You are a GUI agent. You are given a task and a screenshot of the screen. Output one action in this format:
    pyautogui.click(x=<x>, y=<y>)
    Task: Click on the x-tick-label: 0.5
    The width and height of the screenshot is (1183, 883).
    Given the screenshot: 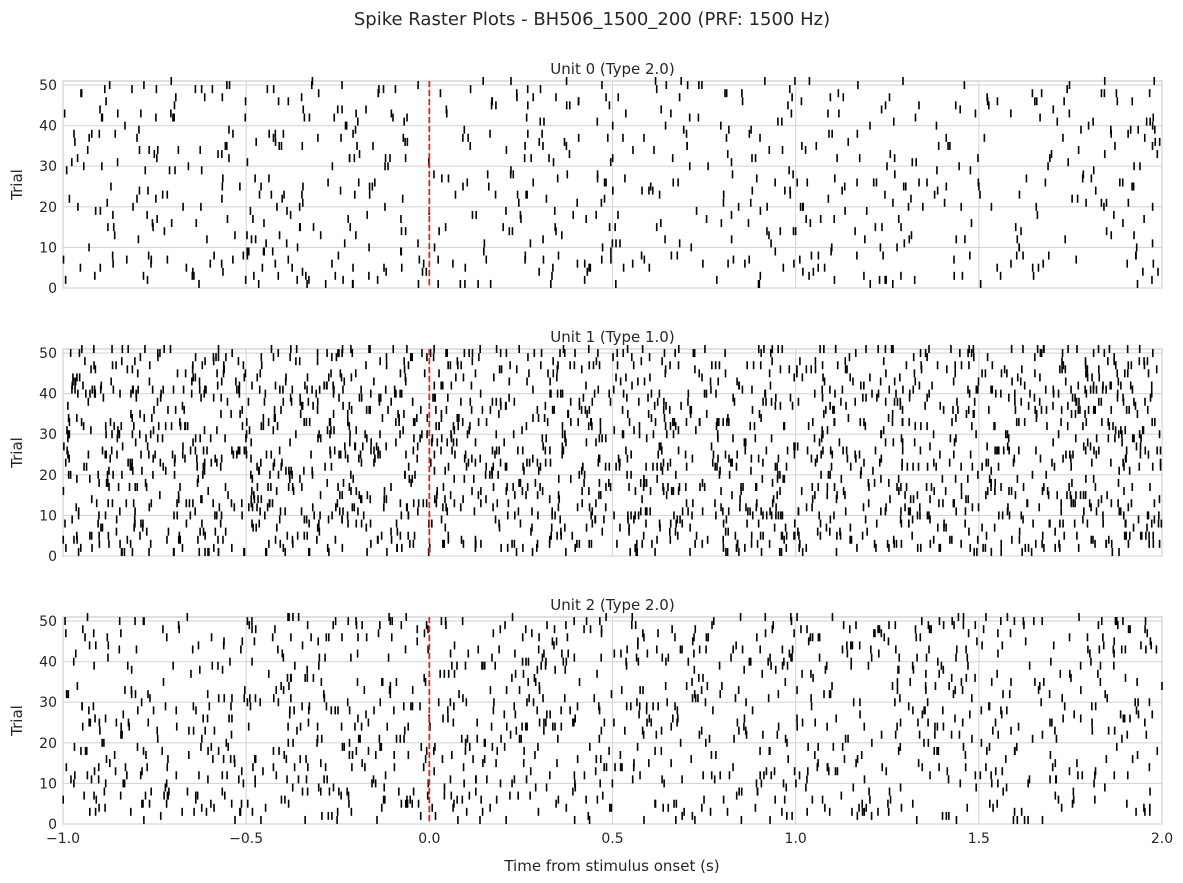 What is the action you would take?
    pyautogui.click(x=612, y=839)
    